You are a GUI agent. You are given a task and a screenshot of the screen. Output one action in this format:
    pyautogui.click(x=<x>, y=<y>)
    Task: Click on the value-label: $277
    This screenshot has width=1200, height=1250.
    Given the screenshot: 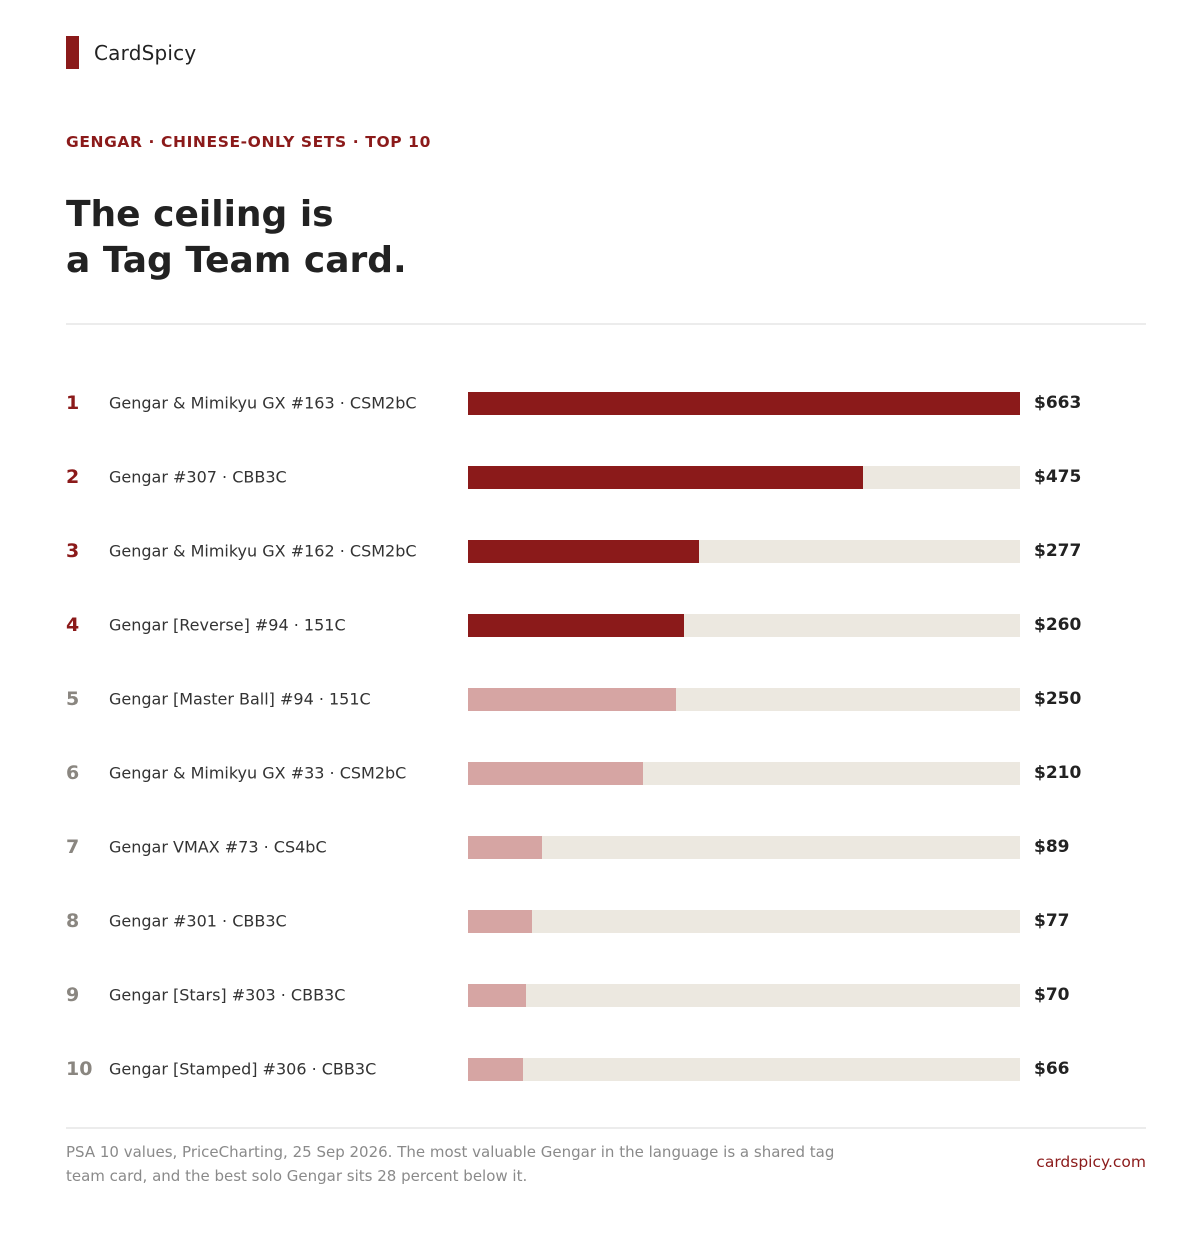 What is the action you would take?
    pyautogui.click(x=1058, y=551)
    